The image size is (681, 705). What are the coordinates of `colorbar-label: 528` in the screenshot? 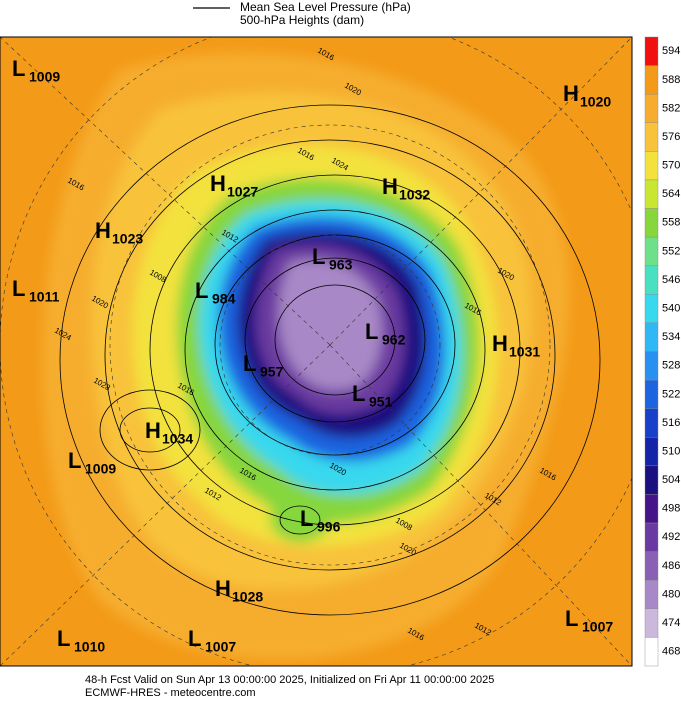 It's located at (671, 366).